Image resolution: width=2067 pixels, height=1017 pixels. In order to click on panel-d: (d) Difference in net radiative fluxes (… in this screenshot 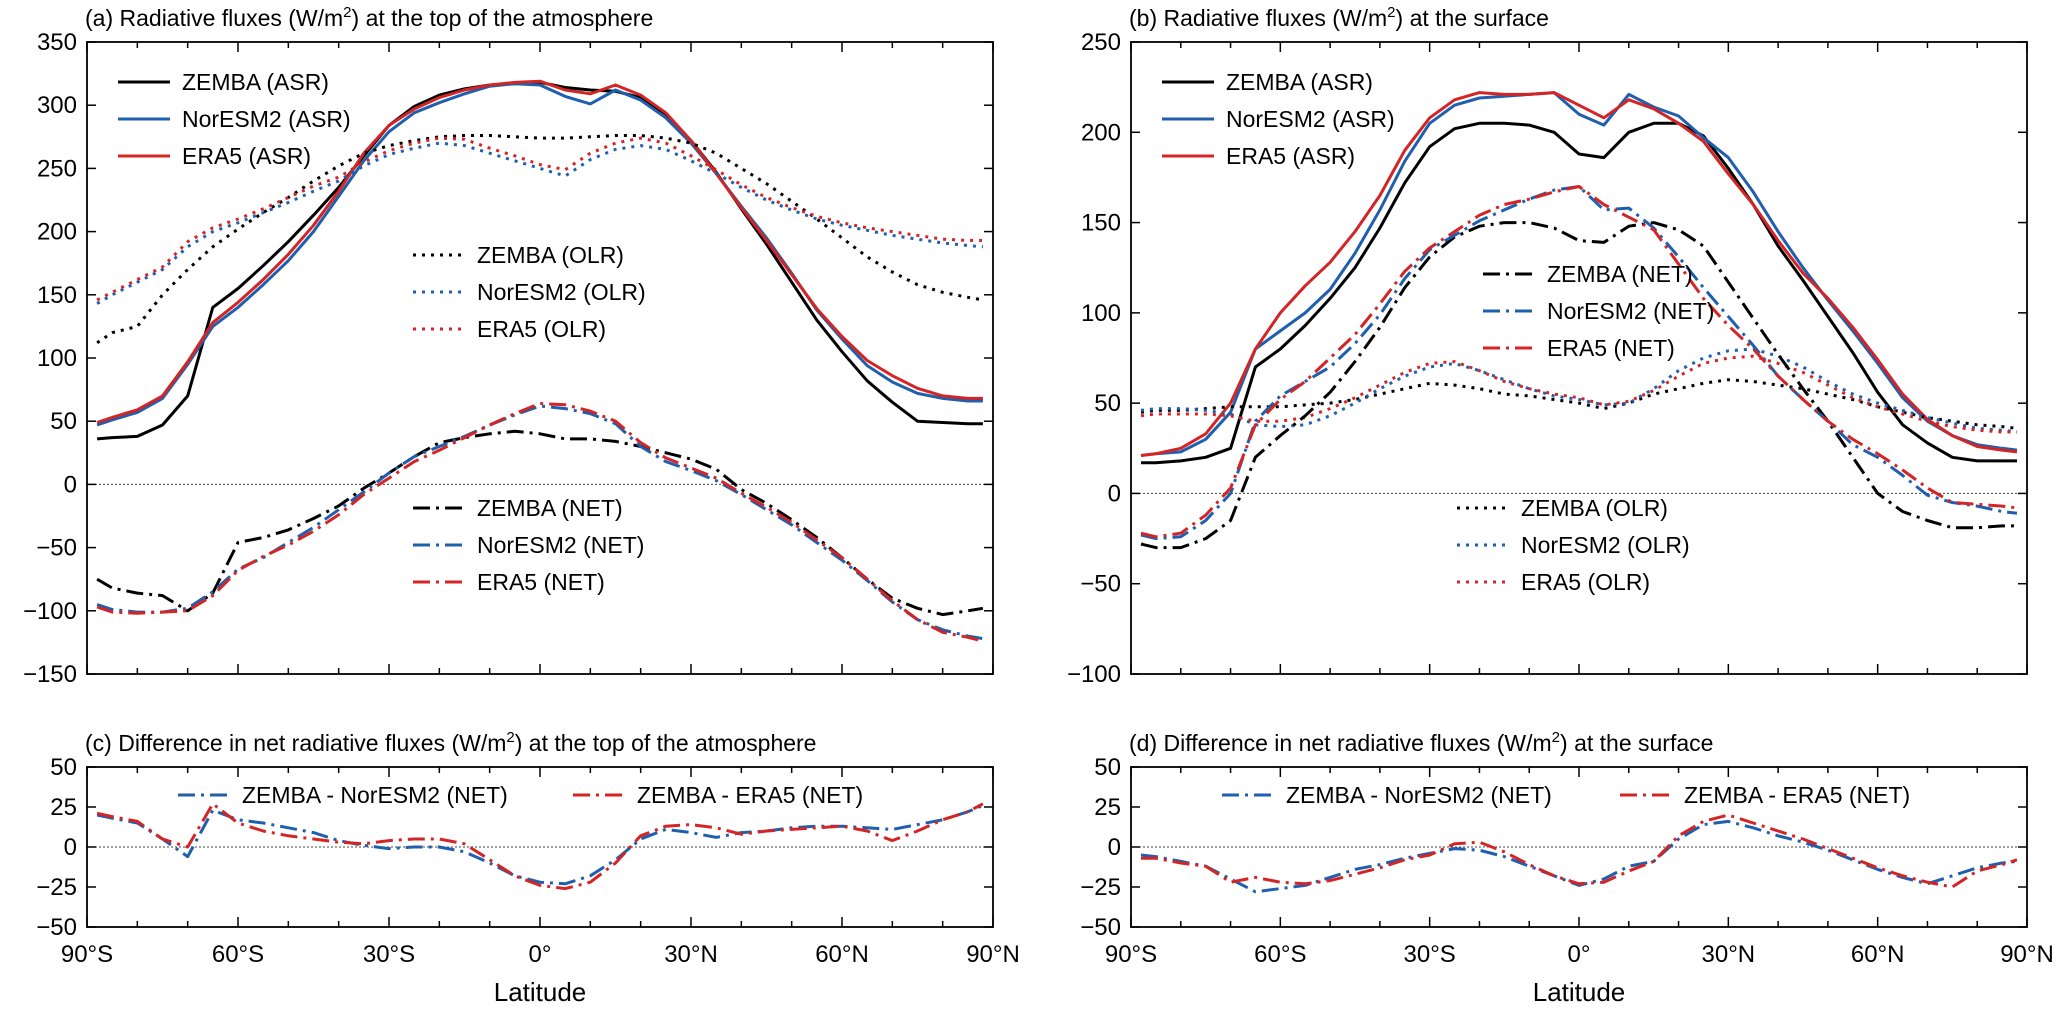, I will do `click(1567, 868)`.